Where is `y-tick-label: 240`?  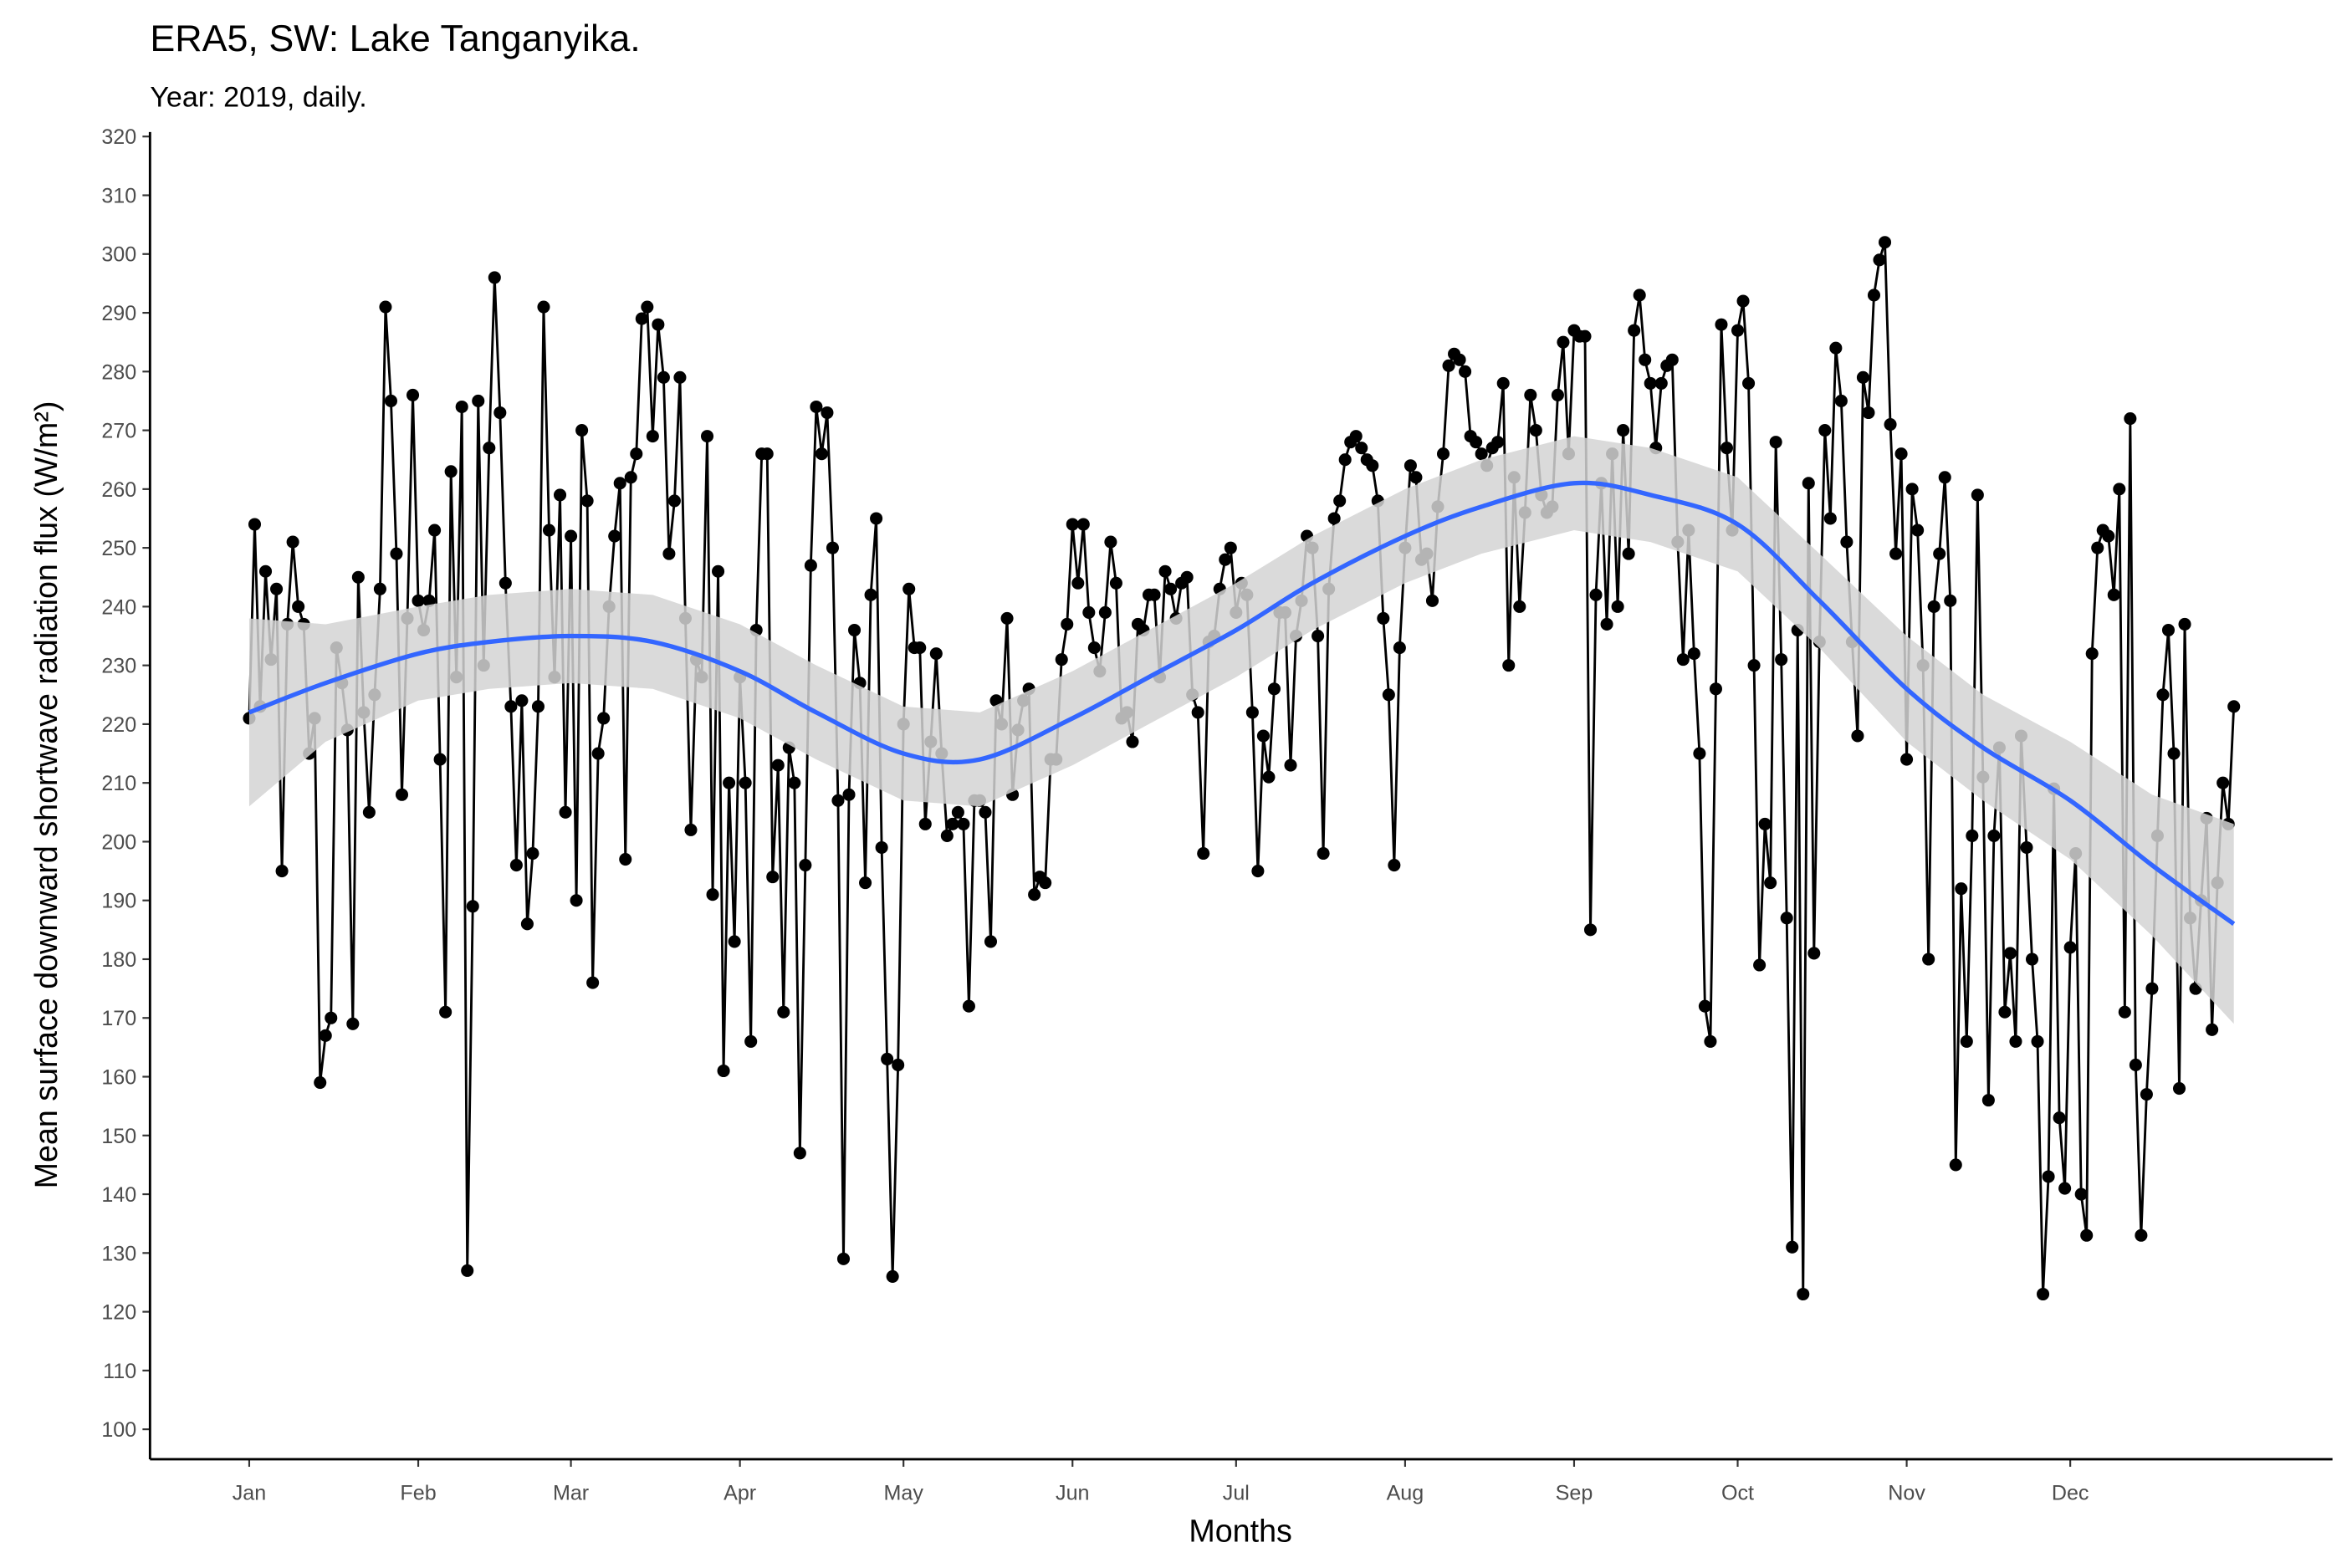
y-tick-label: 240 is located at coordinates (118, 607).